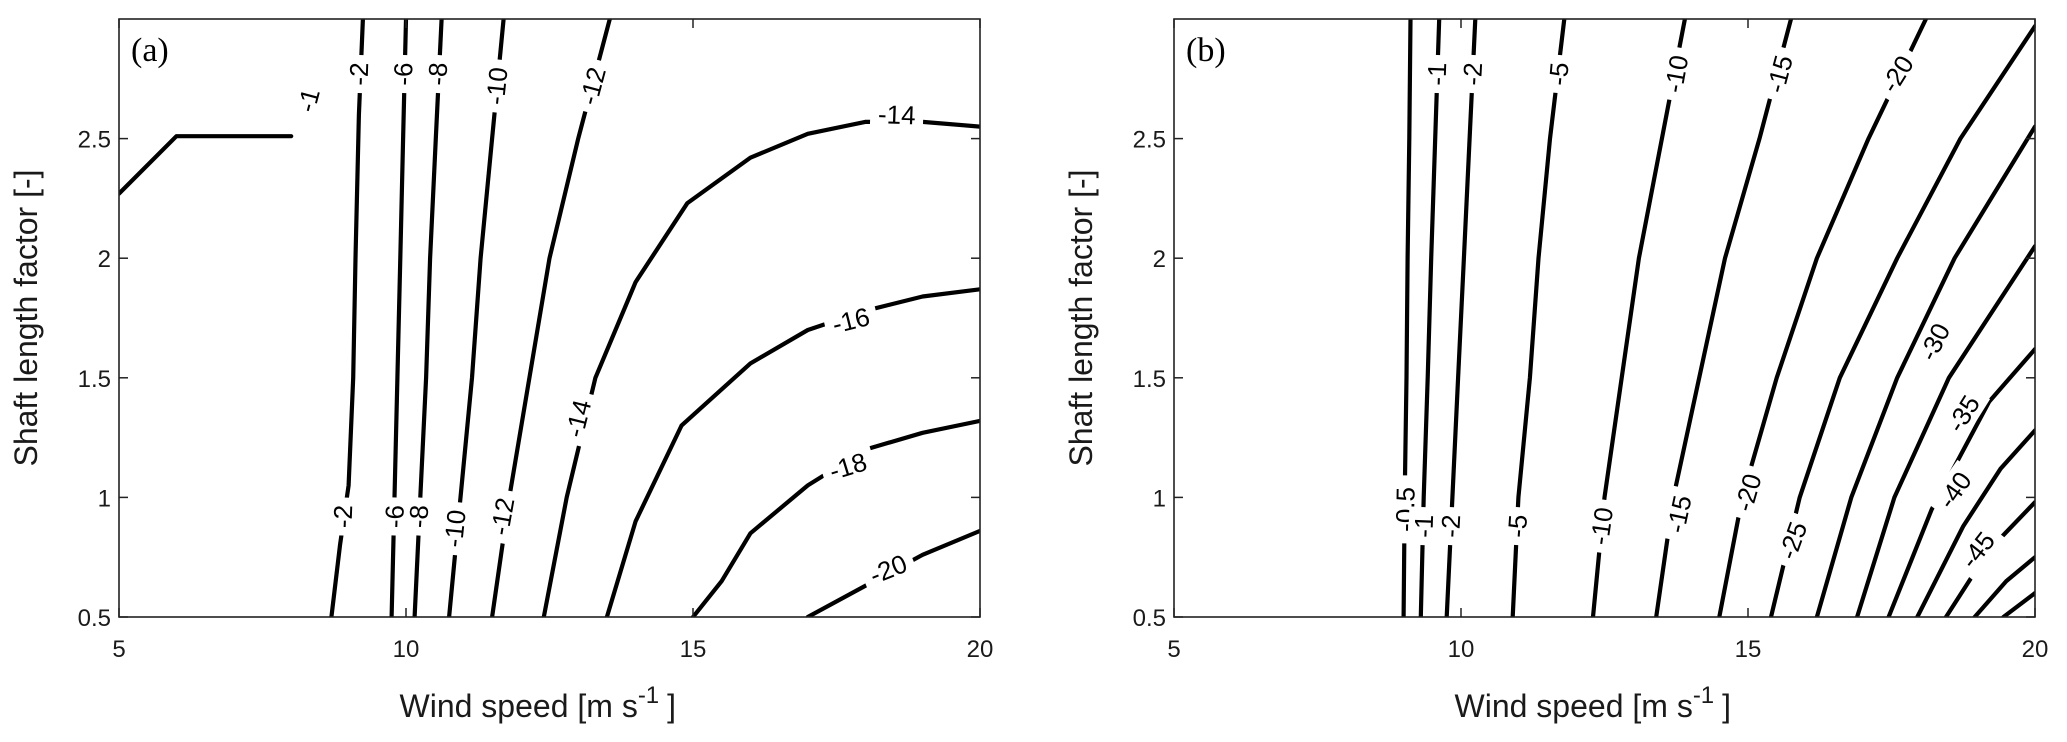  Describe the element at coordinates (26, 317) in the screenshot. I see `panel-a-y-axis-label: Shaft length factor [-]` at that location.